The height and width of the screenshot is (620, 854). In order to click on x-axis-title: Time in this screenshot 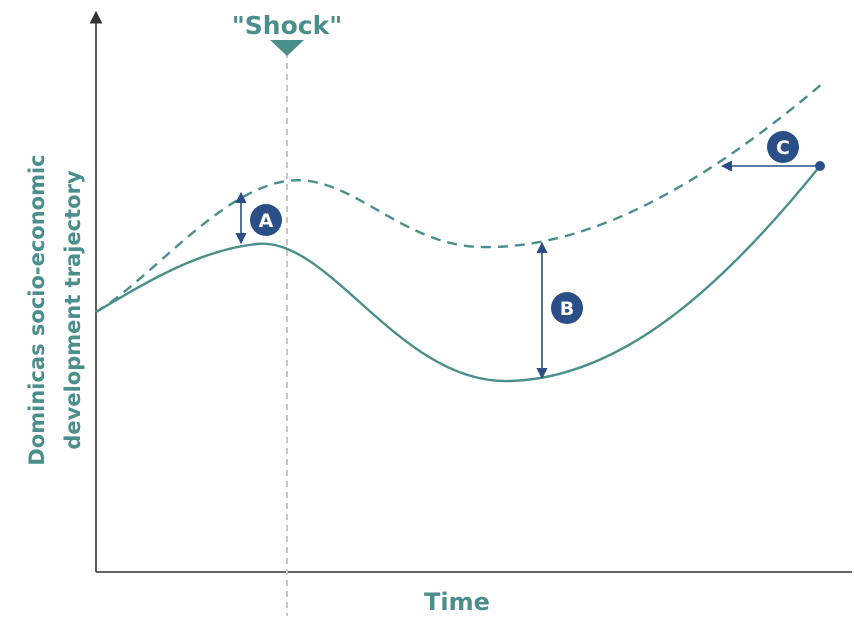, I will do `click(457, 602)`.